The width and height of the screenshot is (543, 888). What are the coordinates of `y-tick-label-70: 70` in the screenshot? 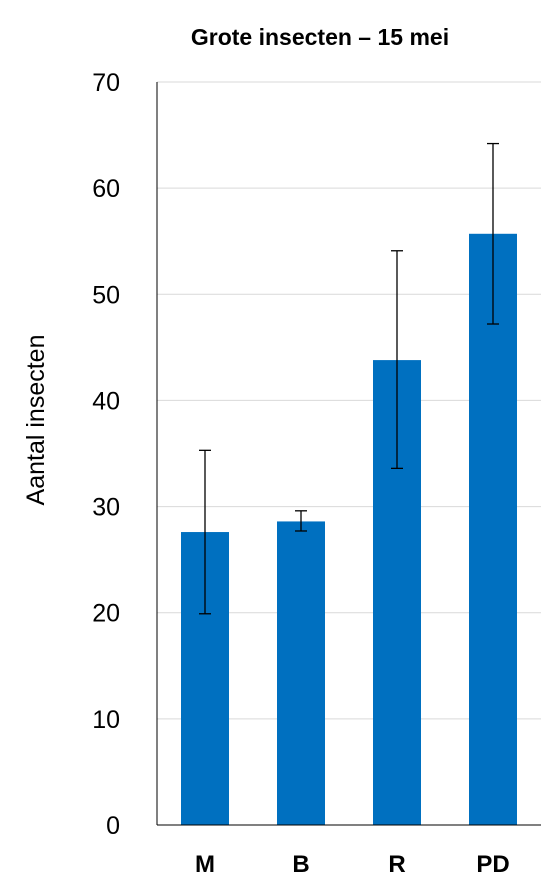 It's located at (106, 83).